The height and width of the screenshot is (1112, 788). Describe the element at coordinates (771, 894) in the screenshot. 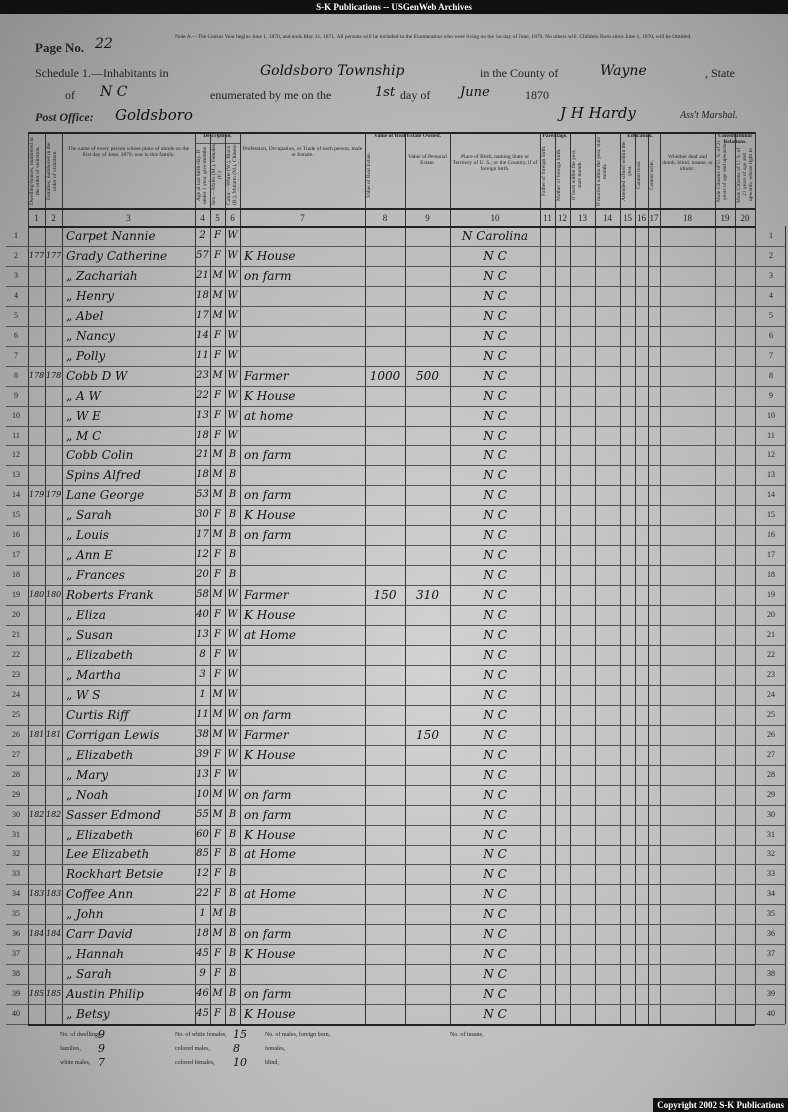

I see `line-number-right: 34` at that location.